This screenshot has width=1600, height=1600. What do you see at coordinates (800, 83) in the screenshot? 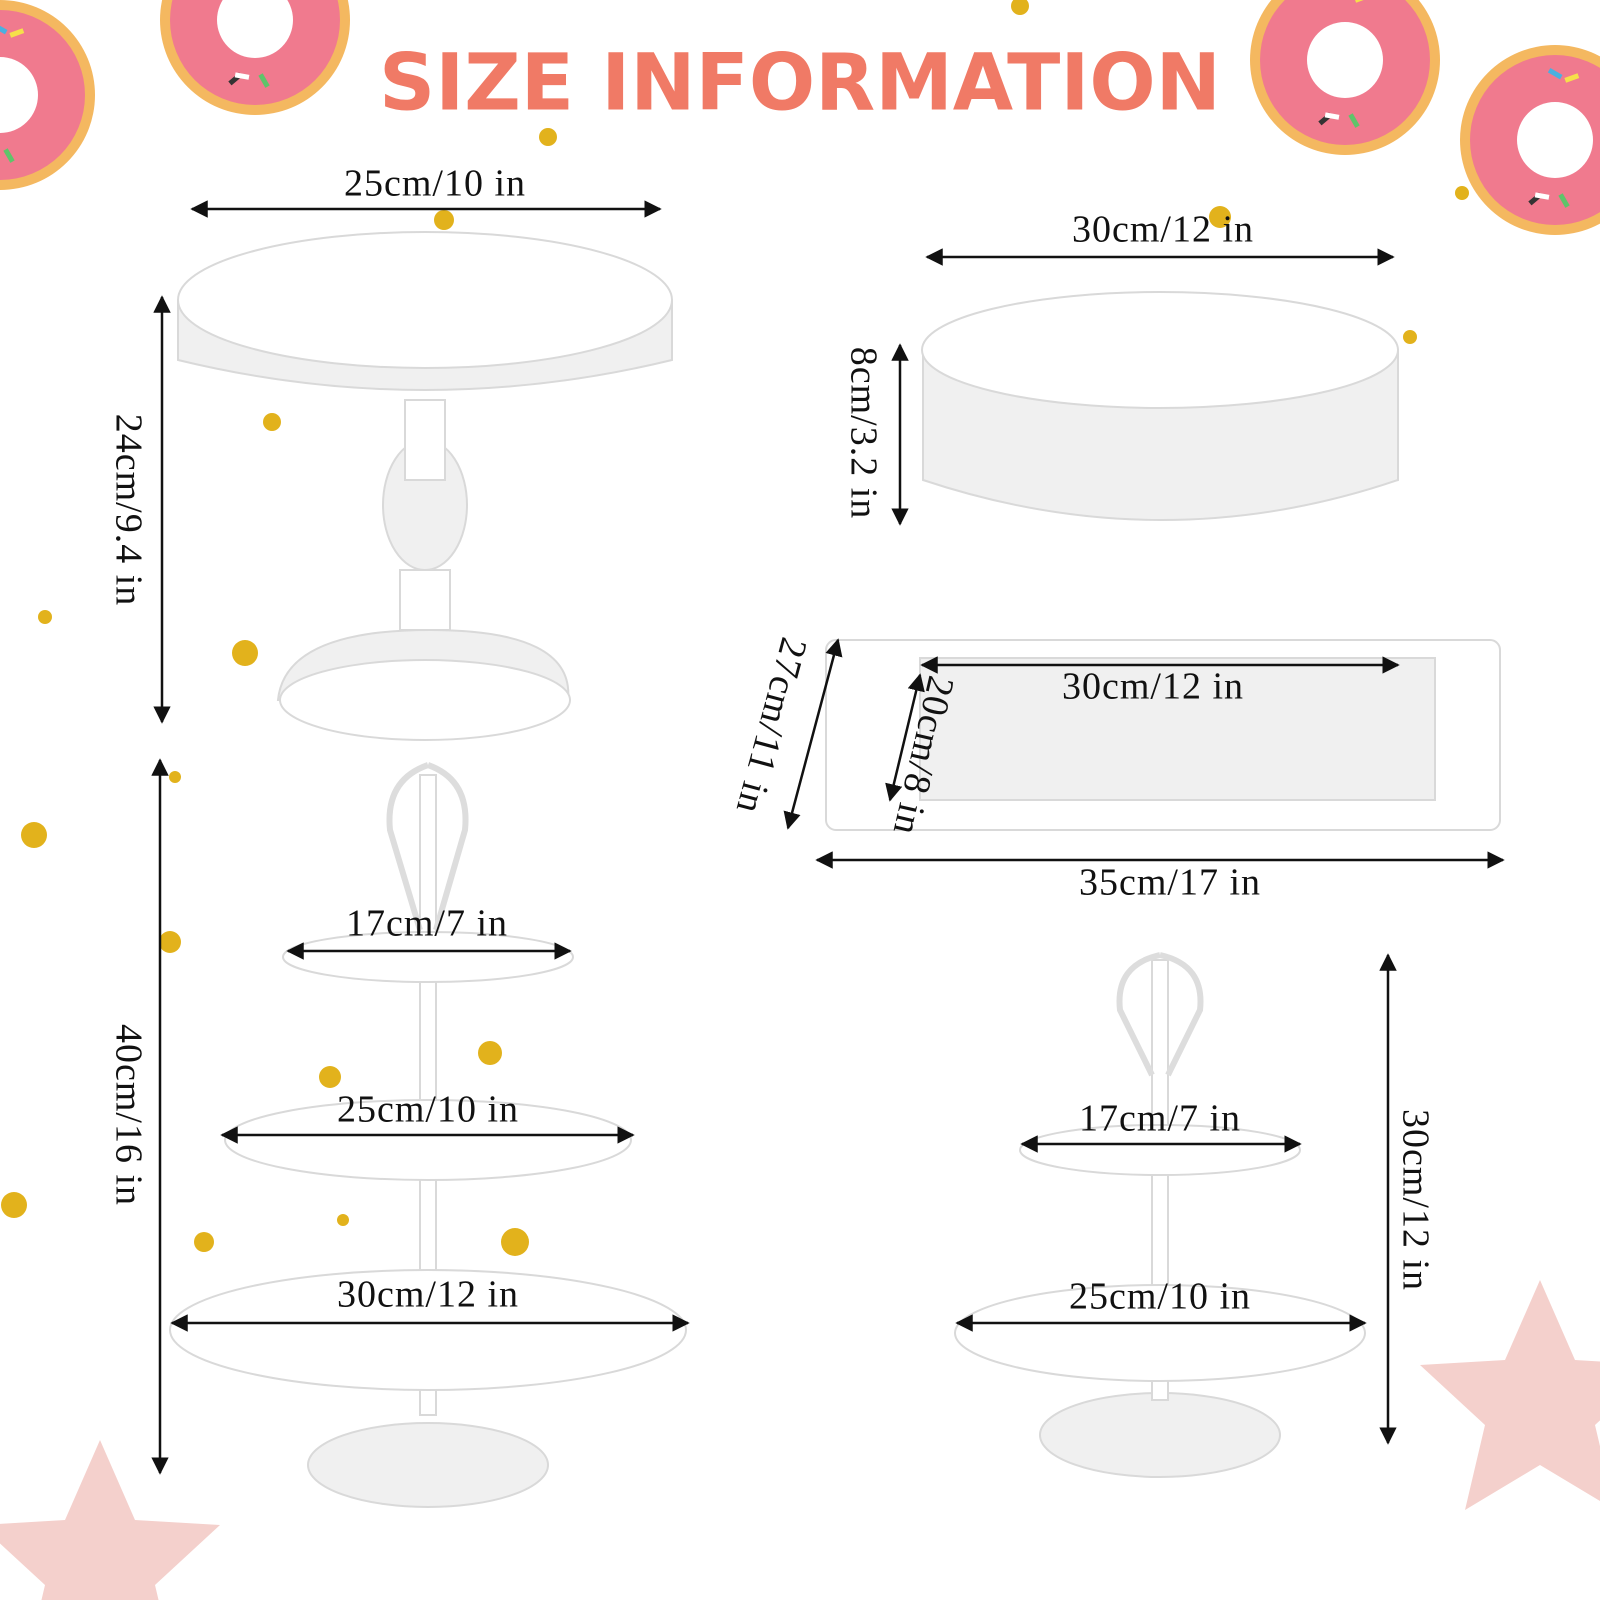
I see `title: SIZE INFORMATION` at bounding box center [800, 83].